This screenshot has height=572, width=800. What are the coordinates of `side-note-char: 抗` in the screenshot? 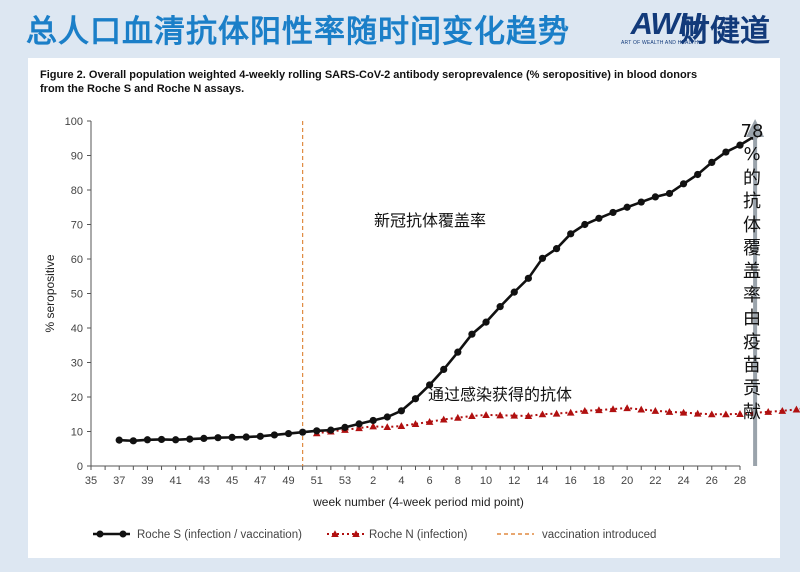 It's located at (752, 202).